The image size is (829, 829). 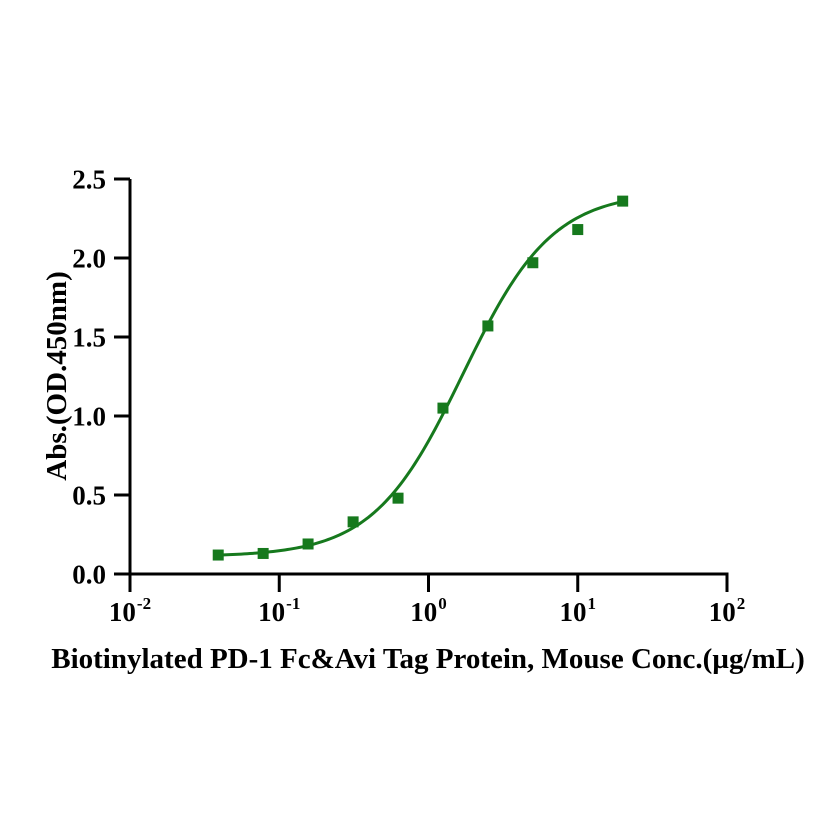 What do you see at coordinates (279, 610) in the screenshot?
I see `x-tick-label: 10⁻¹` at bounding box center [279, 610].